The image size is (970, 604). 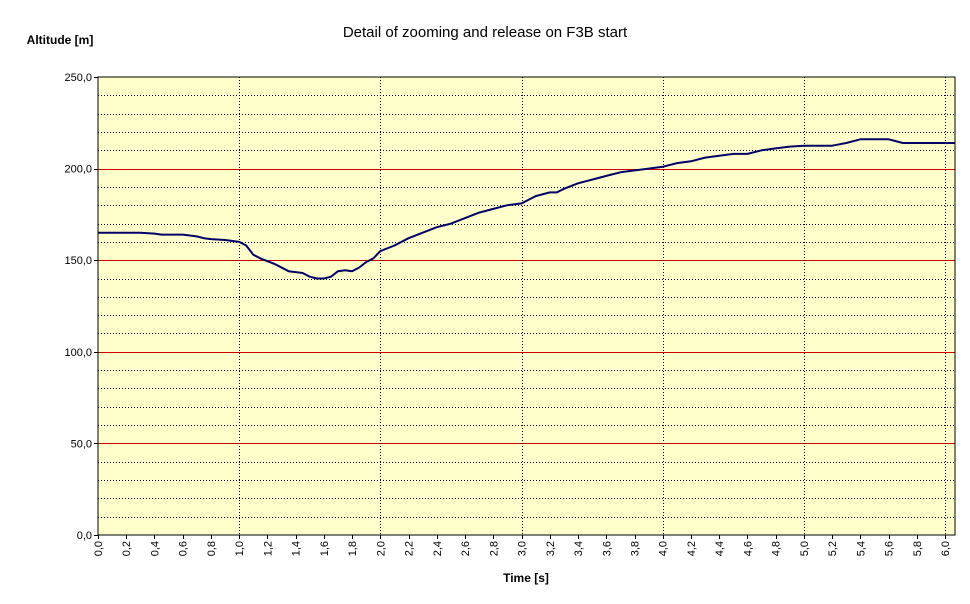 What do you see at coordinates (664, 548) in the screenshot?
I see `x-tick-label: 4,0` at bounding box center [664, 548].